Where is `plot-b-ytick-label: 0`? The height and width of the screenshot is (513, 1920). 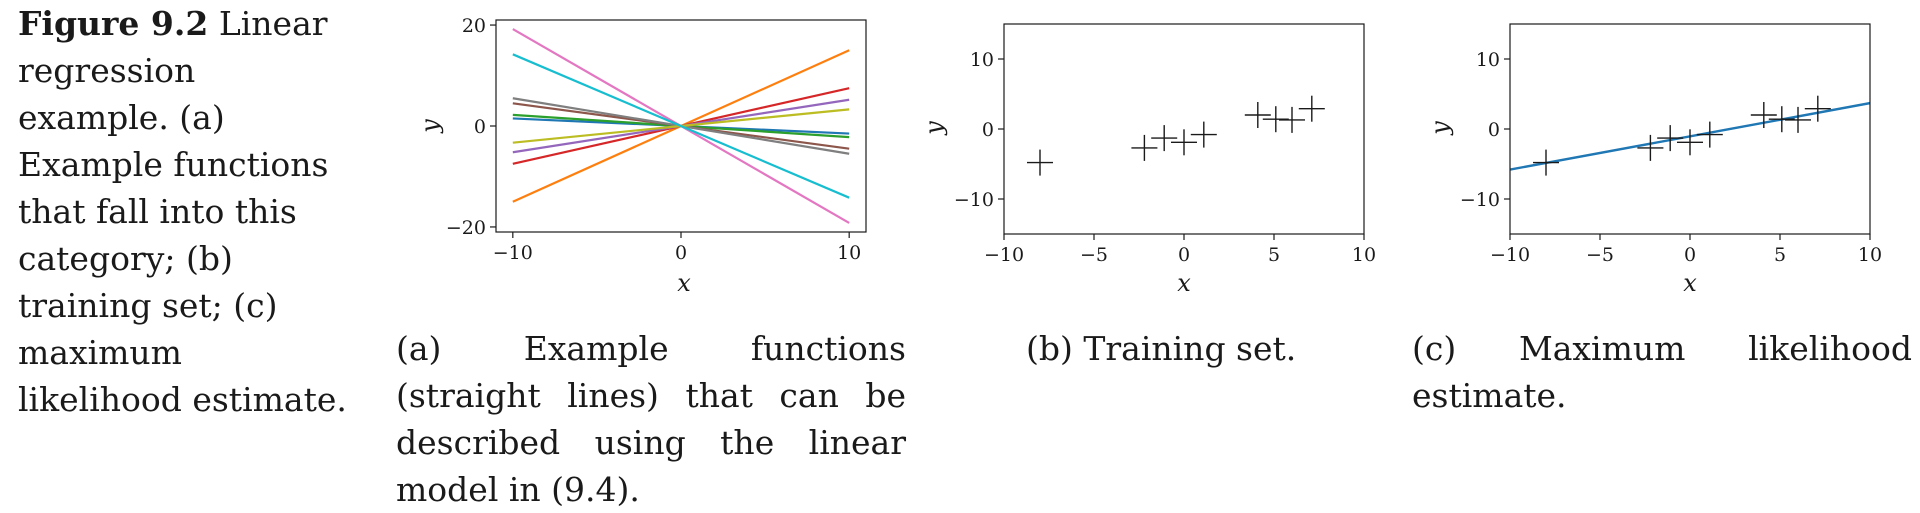
plot-b-ytick-label: 0 is located at coordinates (988, 130).